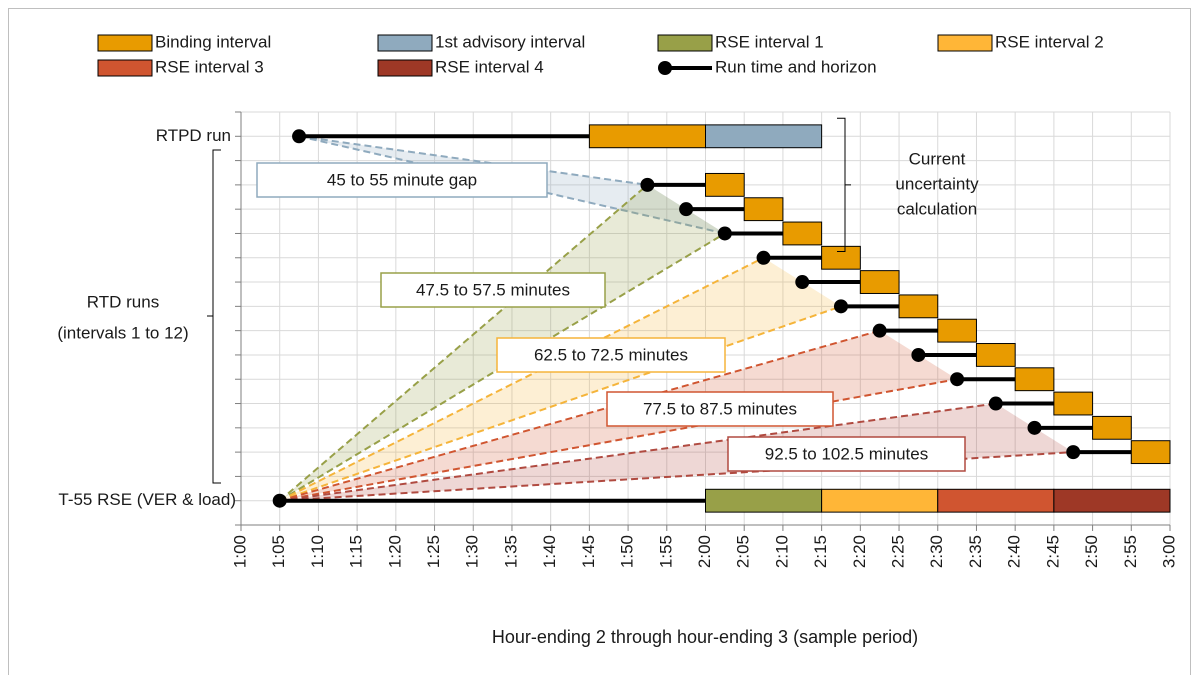 The height and width of the screenshot is (675, 1200). What do you see at coordinates (704, 551) in the screenshot?
I see `x-tick-label: 2:00` at bounding box center [704, 551].